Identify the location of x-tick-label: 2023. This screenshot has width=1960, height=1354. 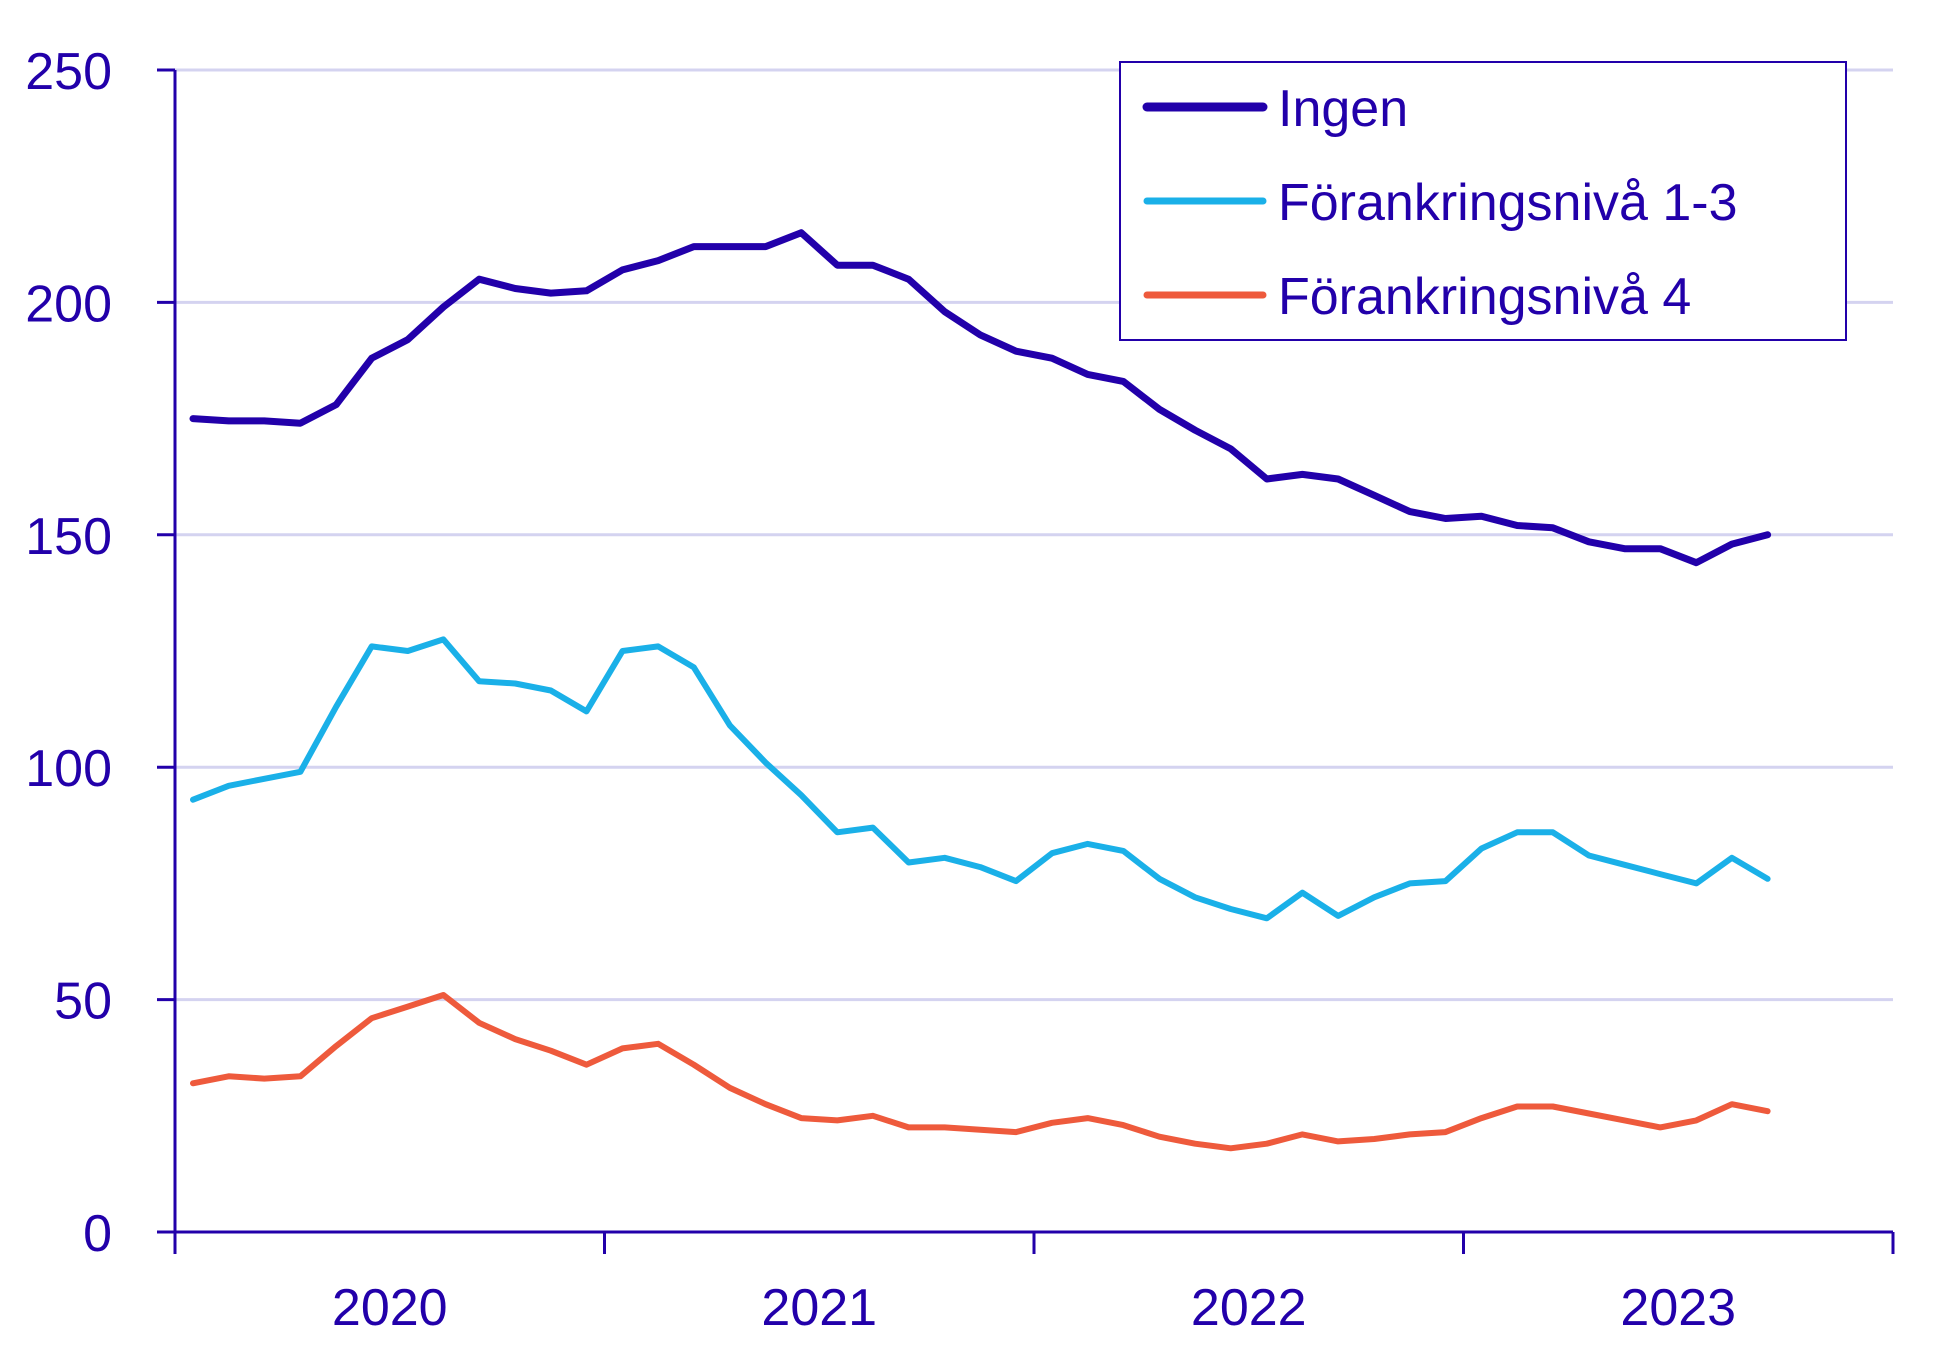
(1678, 1308).